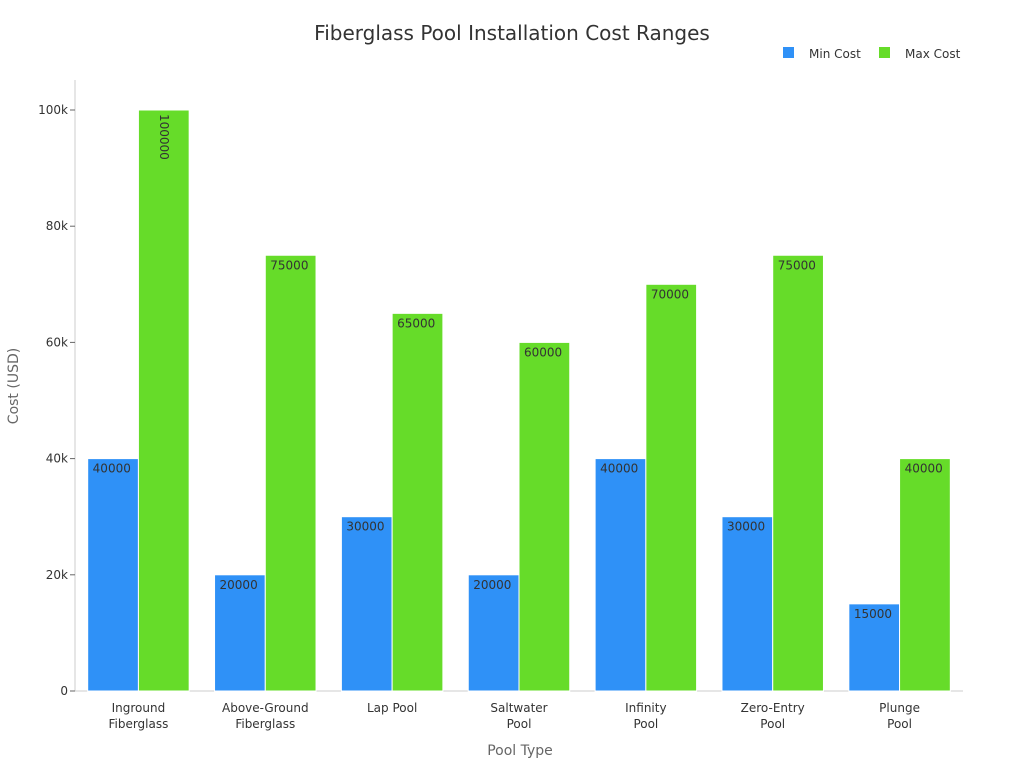  Describe the element at coordinates (57, 342) in the screenshot. I see `y-tick-label: 60k` at that location.